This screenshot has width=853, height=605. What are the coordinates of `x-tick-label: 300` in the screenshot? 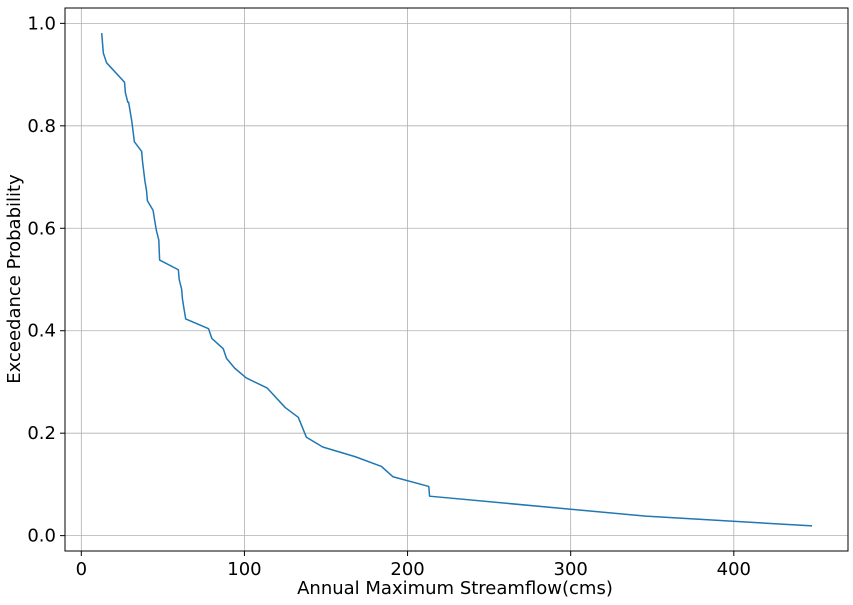 It's located at (571, 569).